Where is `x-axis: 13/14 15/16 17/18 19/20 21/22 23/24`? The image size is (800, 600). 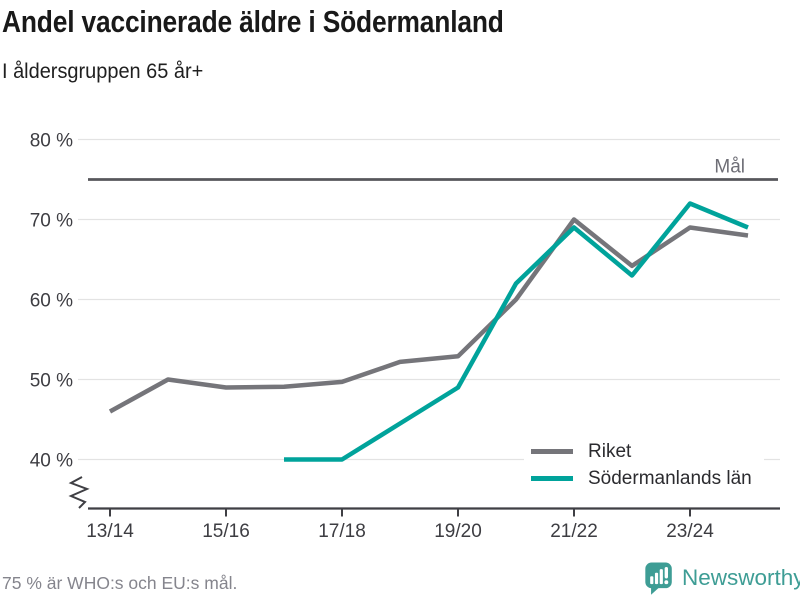 x-axis: 13/14 15/16 17/18 19/20 21/22 23/24 is located at coordinates (424, 509).